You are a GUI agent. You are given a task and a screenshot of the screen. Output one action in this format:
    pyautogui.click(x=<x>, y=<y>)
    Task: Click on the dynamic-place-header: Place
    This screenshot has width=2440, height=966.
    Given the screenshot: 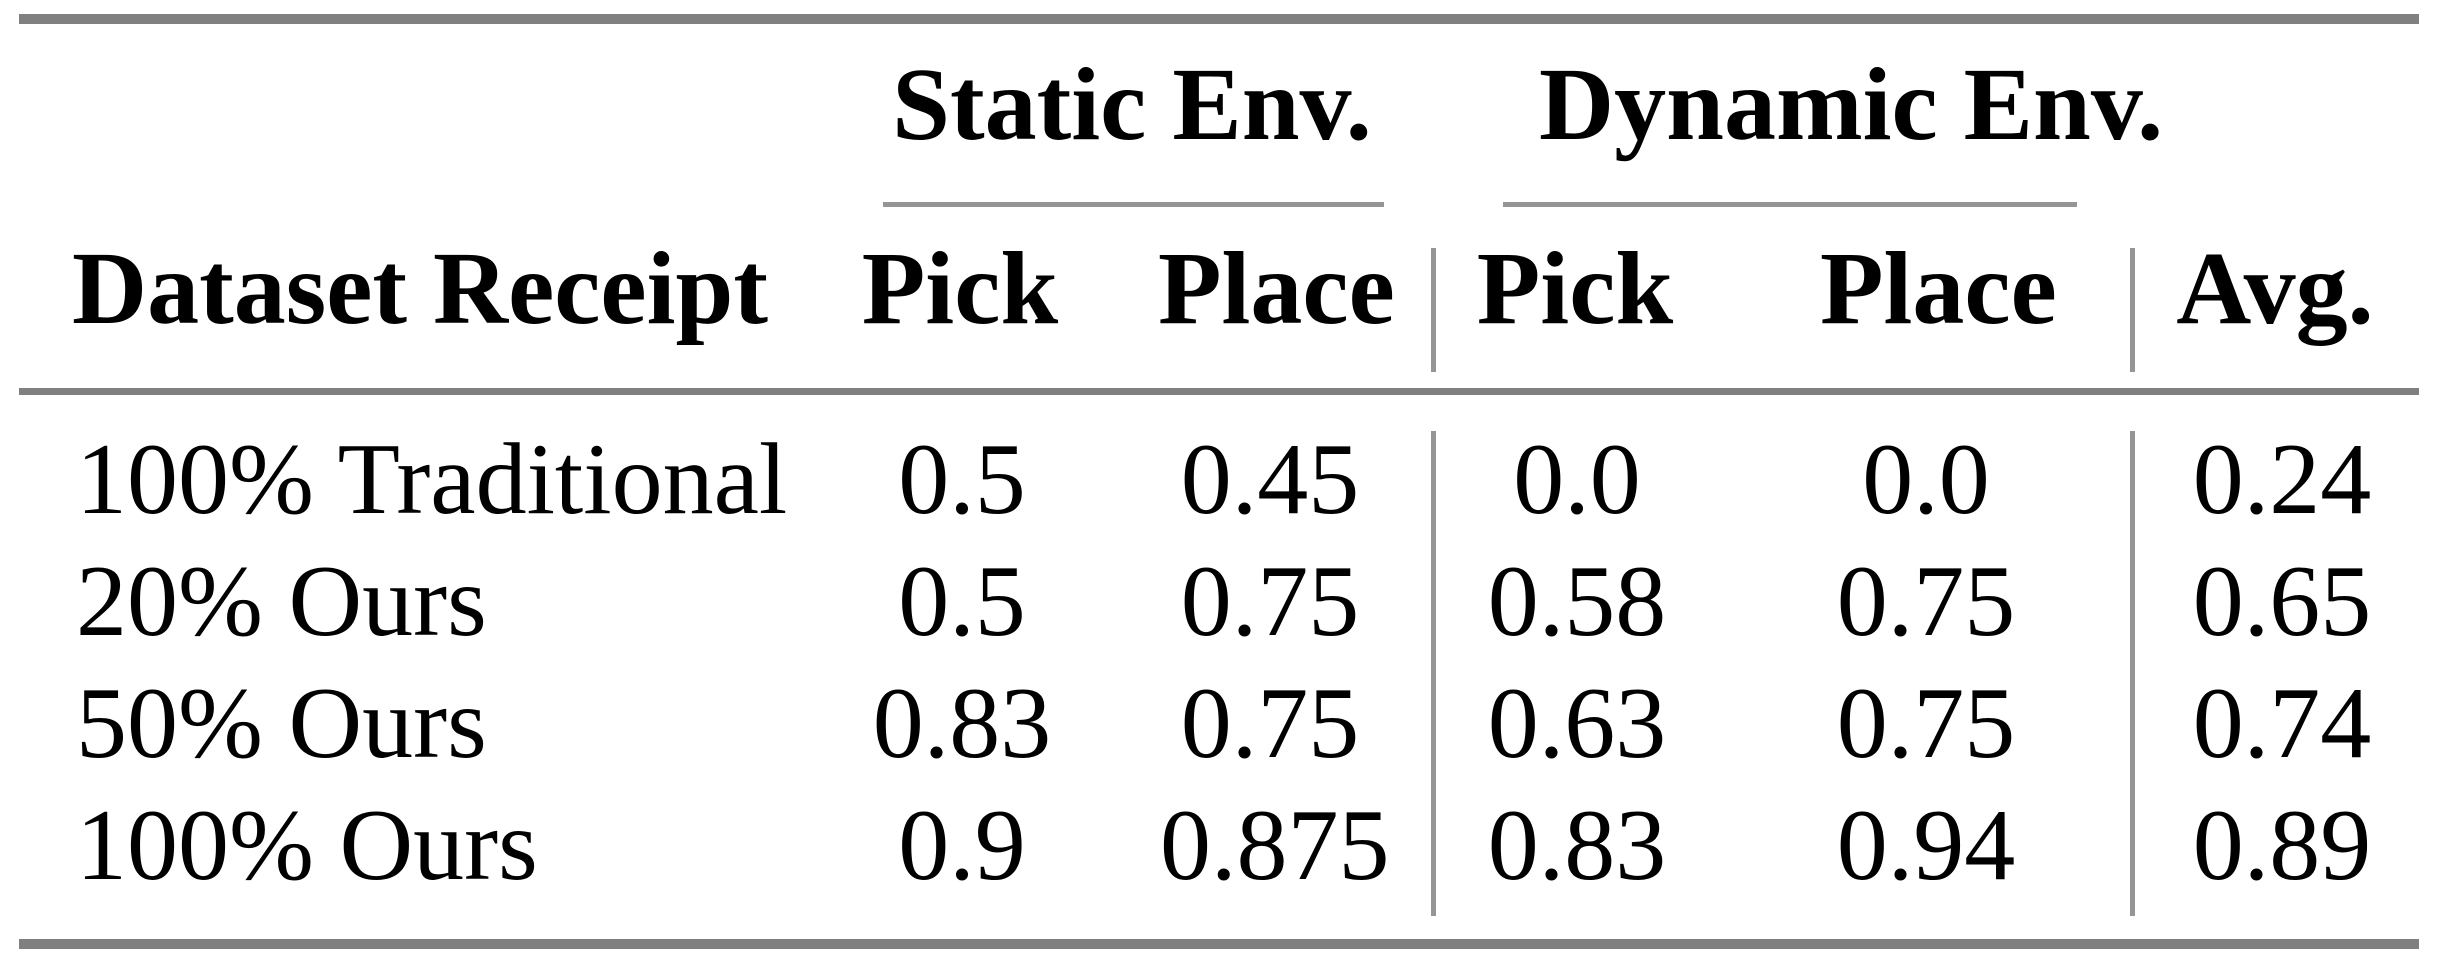 What is the action you would take?
    pyautogui.click(x=1938, y=288)
    